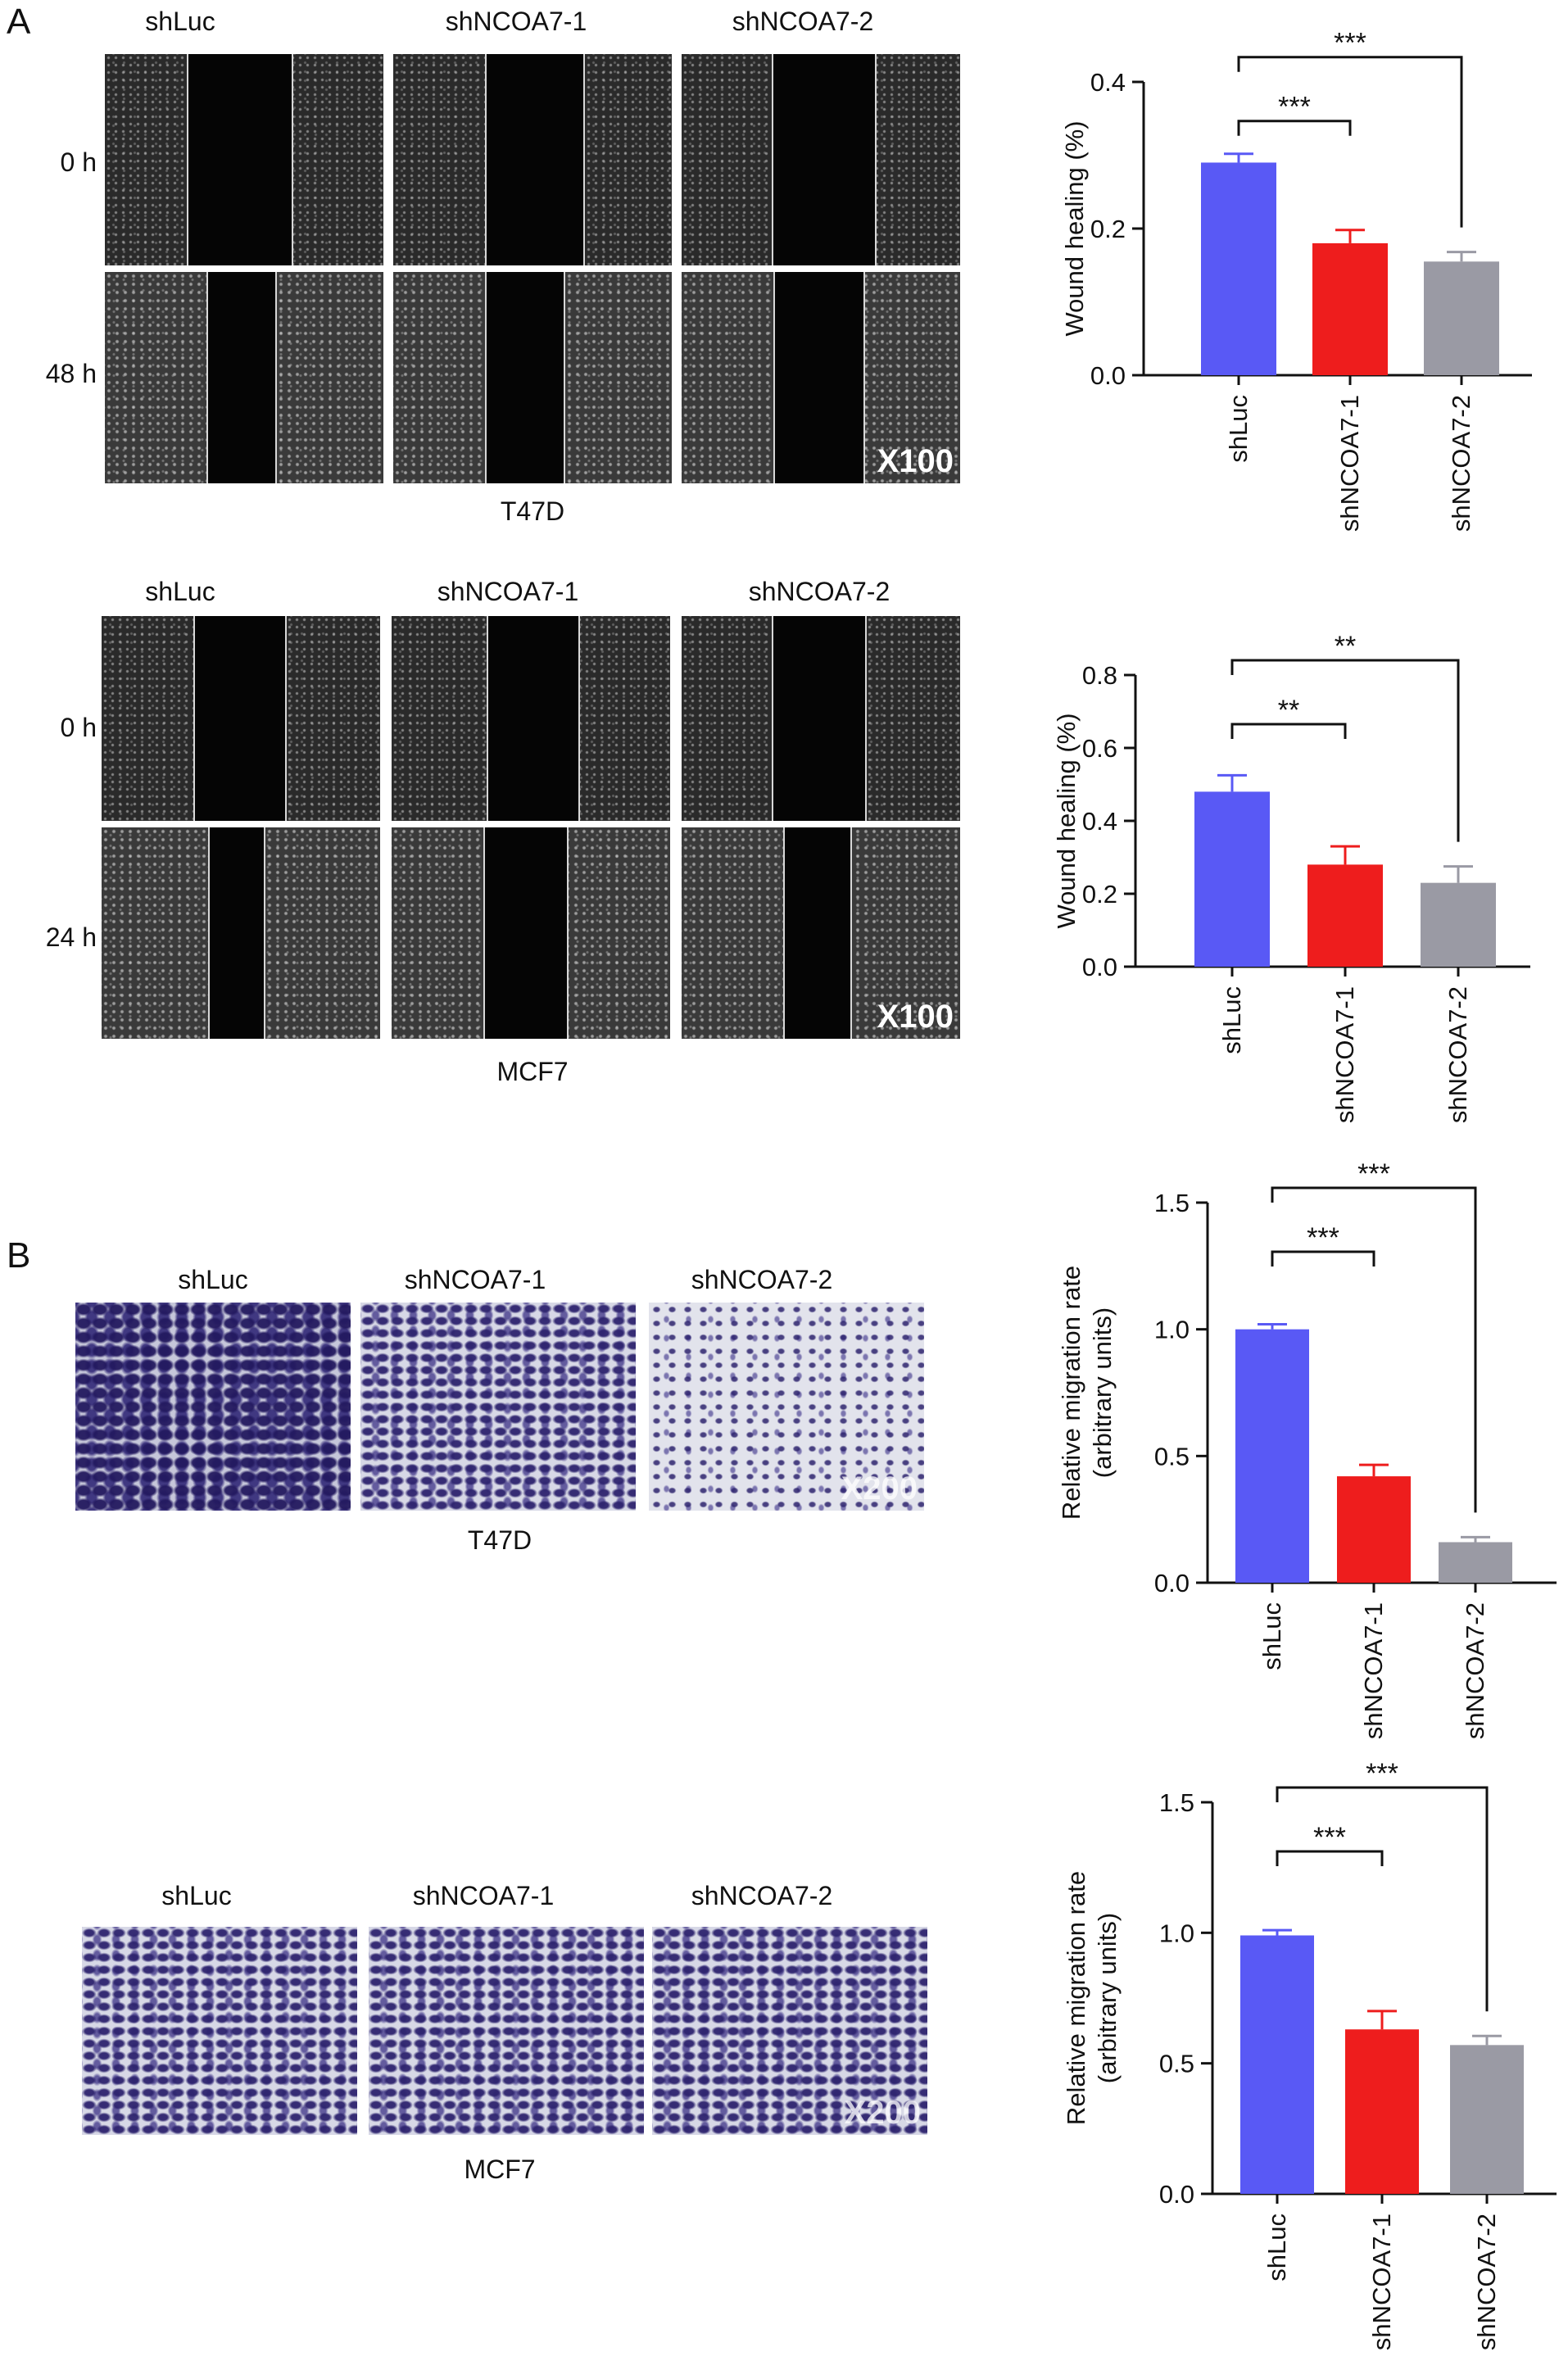 The height and width of the screenshot is (2379, 1568). I want to click on y-tick-label: 0.5, so click(1176, 2064).